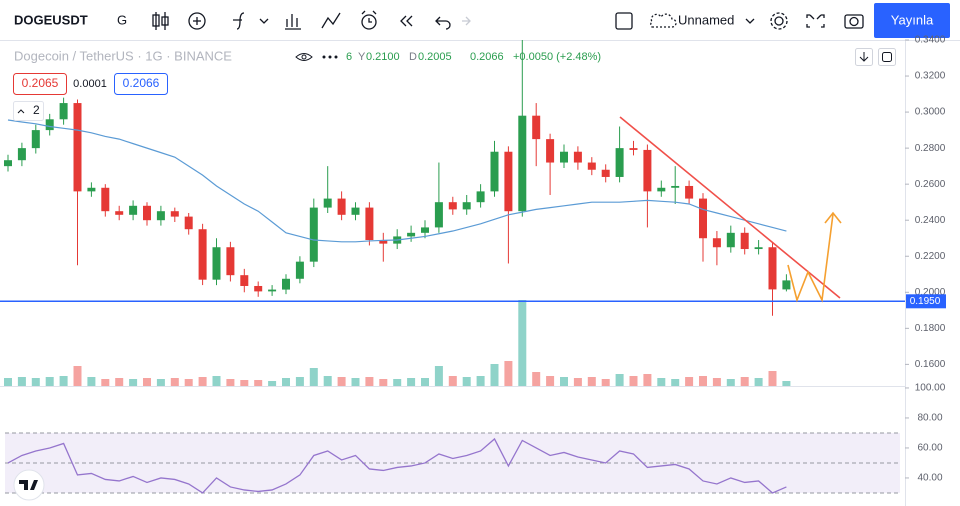  I want to click on legend-title: Dogecoin / TetherUS · 1G · BINANCE, so click(123, 55).